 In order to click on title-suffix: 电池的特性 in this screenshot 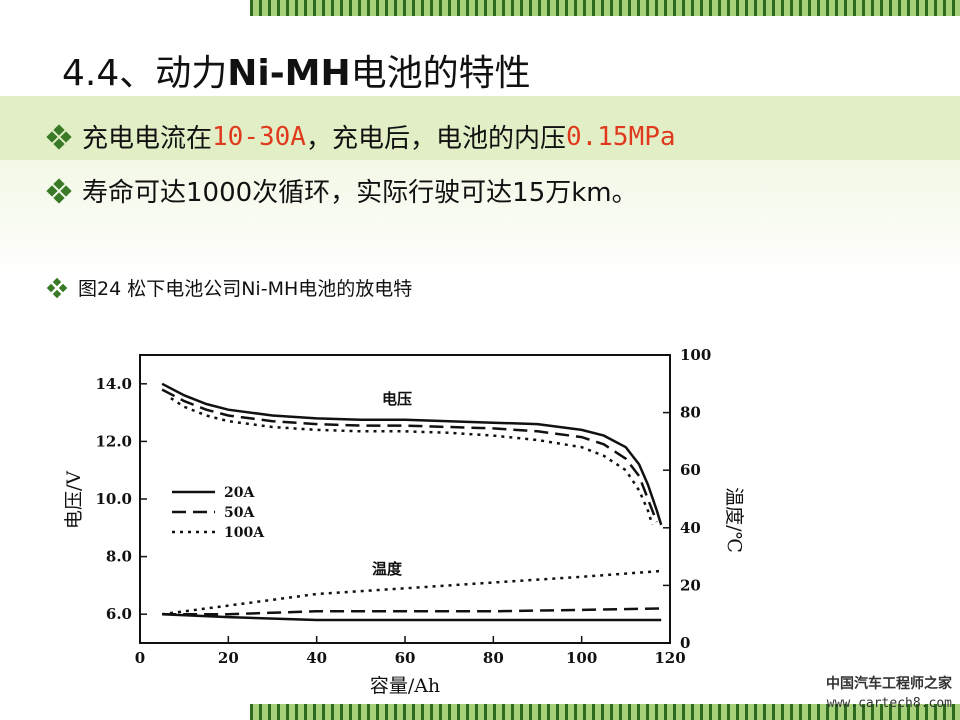, I will do `click(440, 73)`.